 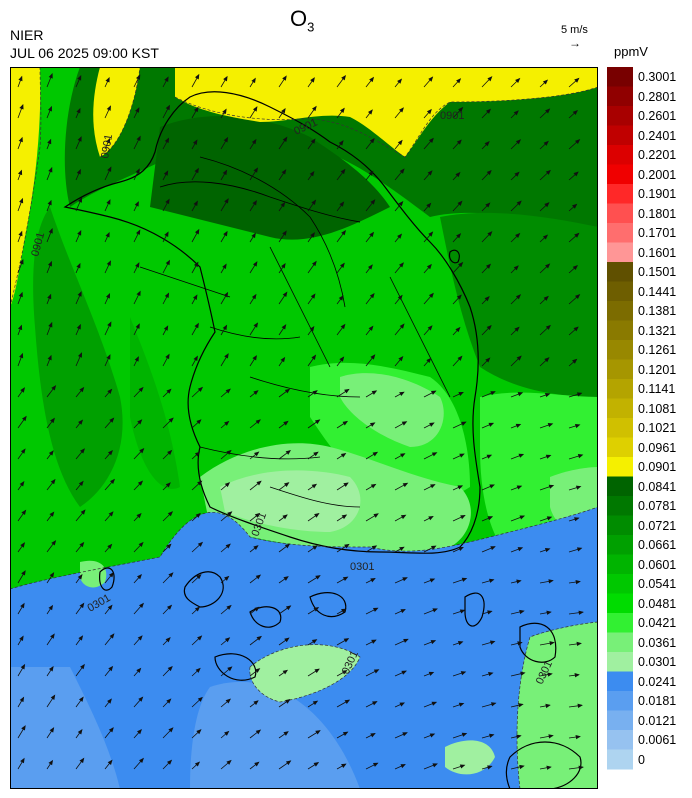 I want to click on wind-reference-label: 5 m/s, so click(x=574, y=30).